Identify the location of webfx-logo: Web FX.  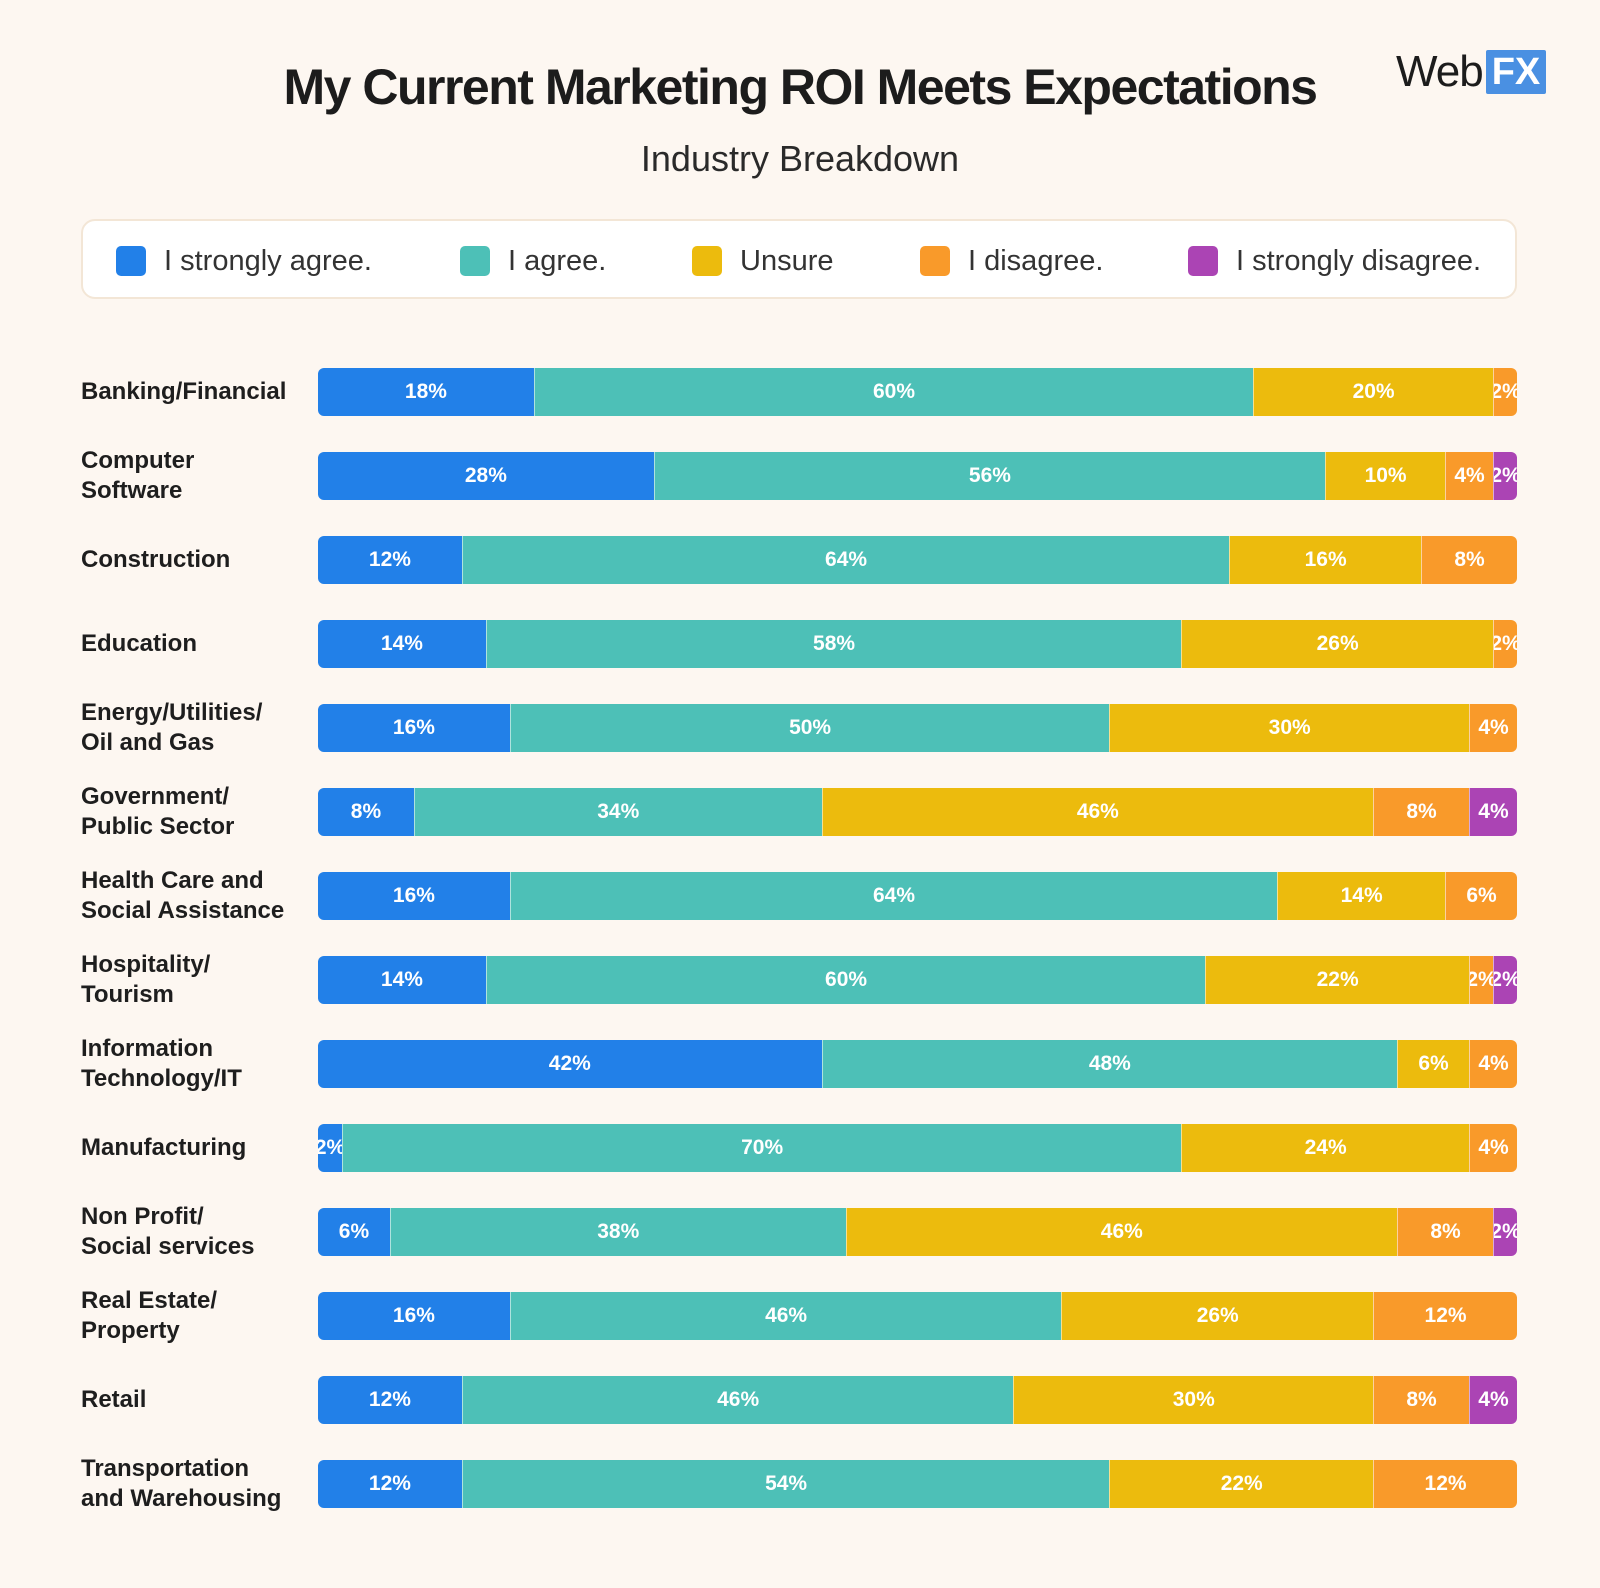
(1471, 71).